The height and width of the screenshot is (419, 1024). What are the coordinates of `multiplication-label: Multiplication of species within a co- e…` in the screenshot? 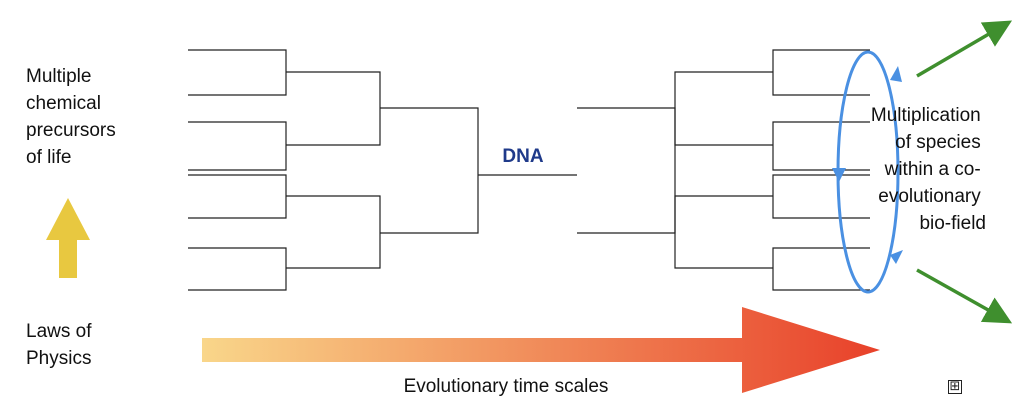 It's located at (928, 169).